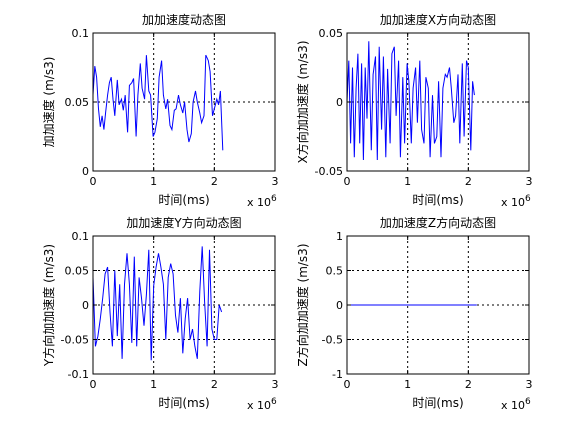 Image resolution: width=576 pixels, height=426 pixels. Describe the element at coordinates (332, 340) in the screenshot. I see `y-tick-label: -0.5` at that location.